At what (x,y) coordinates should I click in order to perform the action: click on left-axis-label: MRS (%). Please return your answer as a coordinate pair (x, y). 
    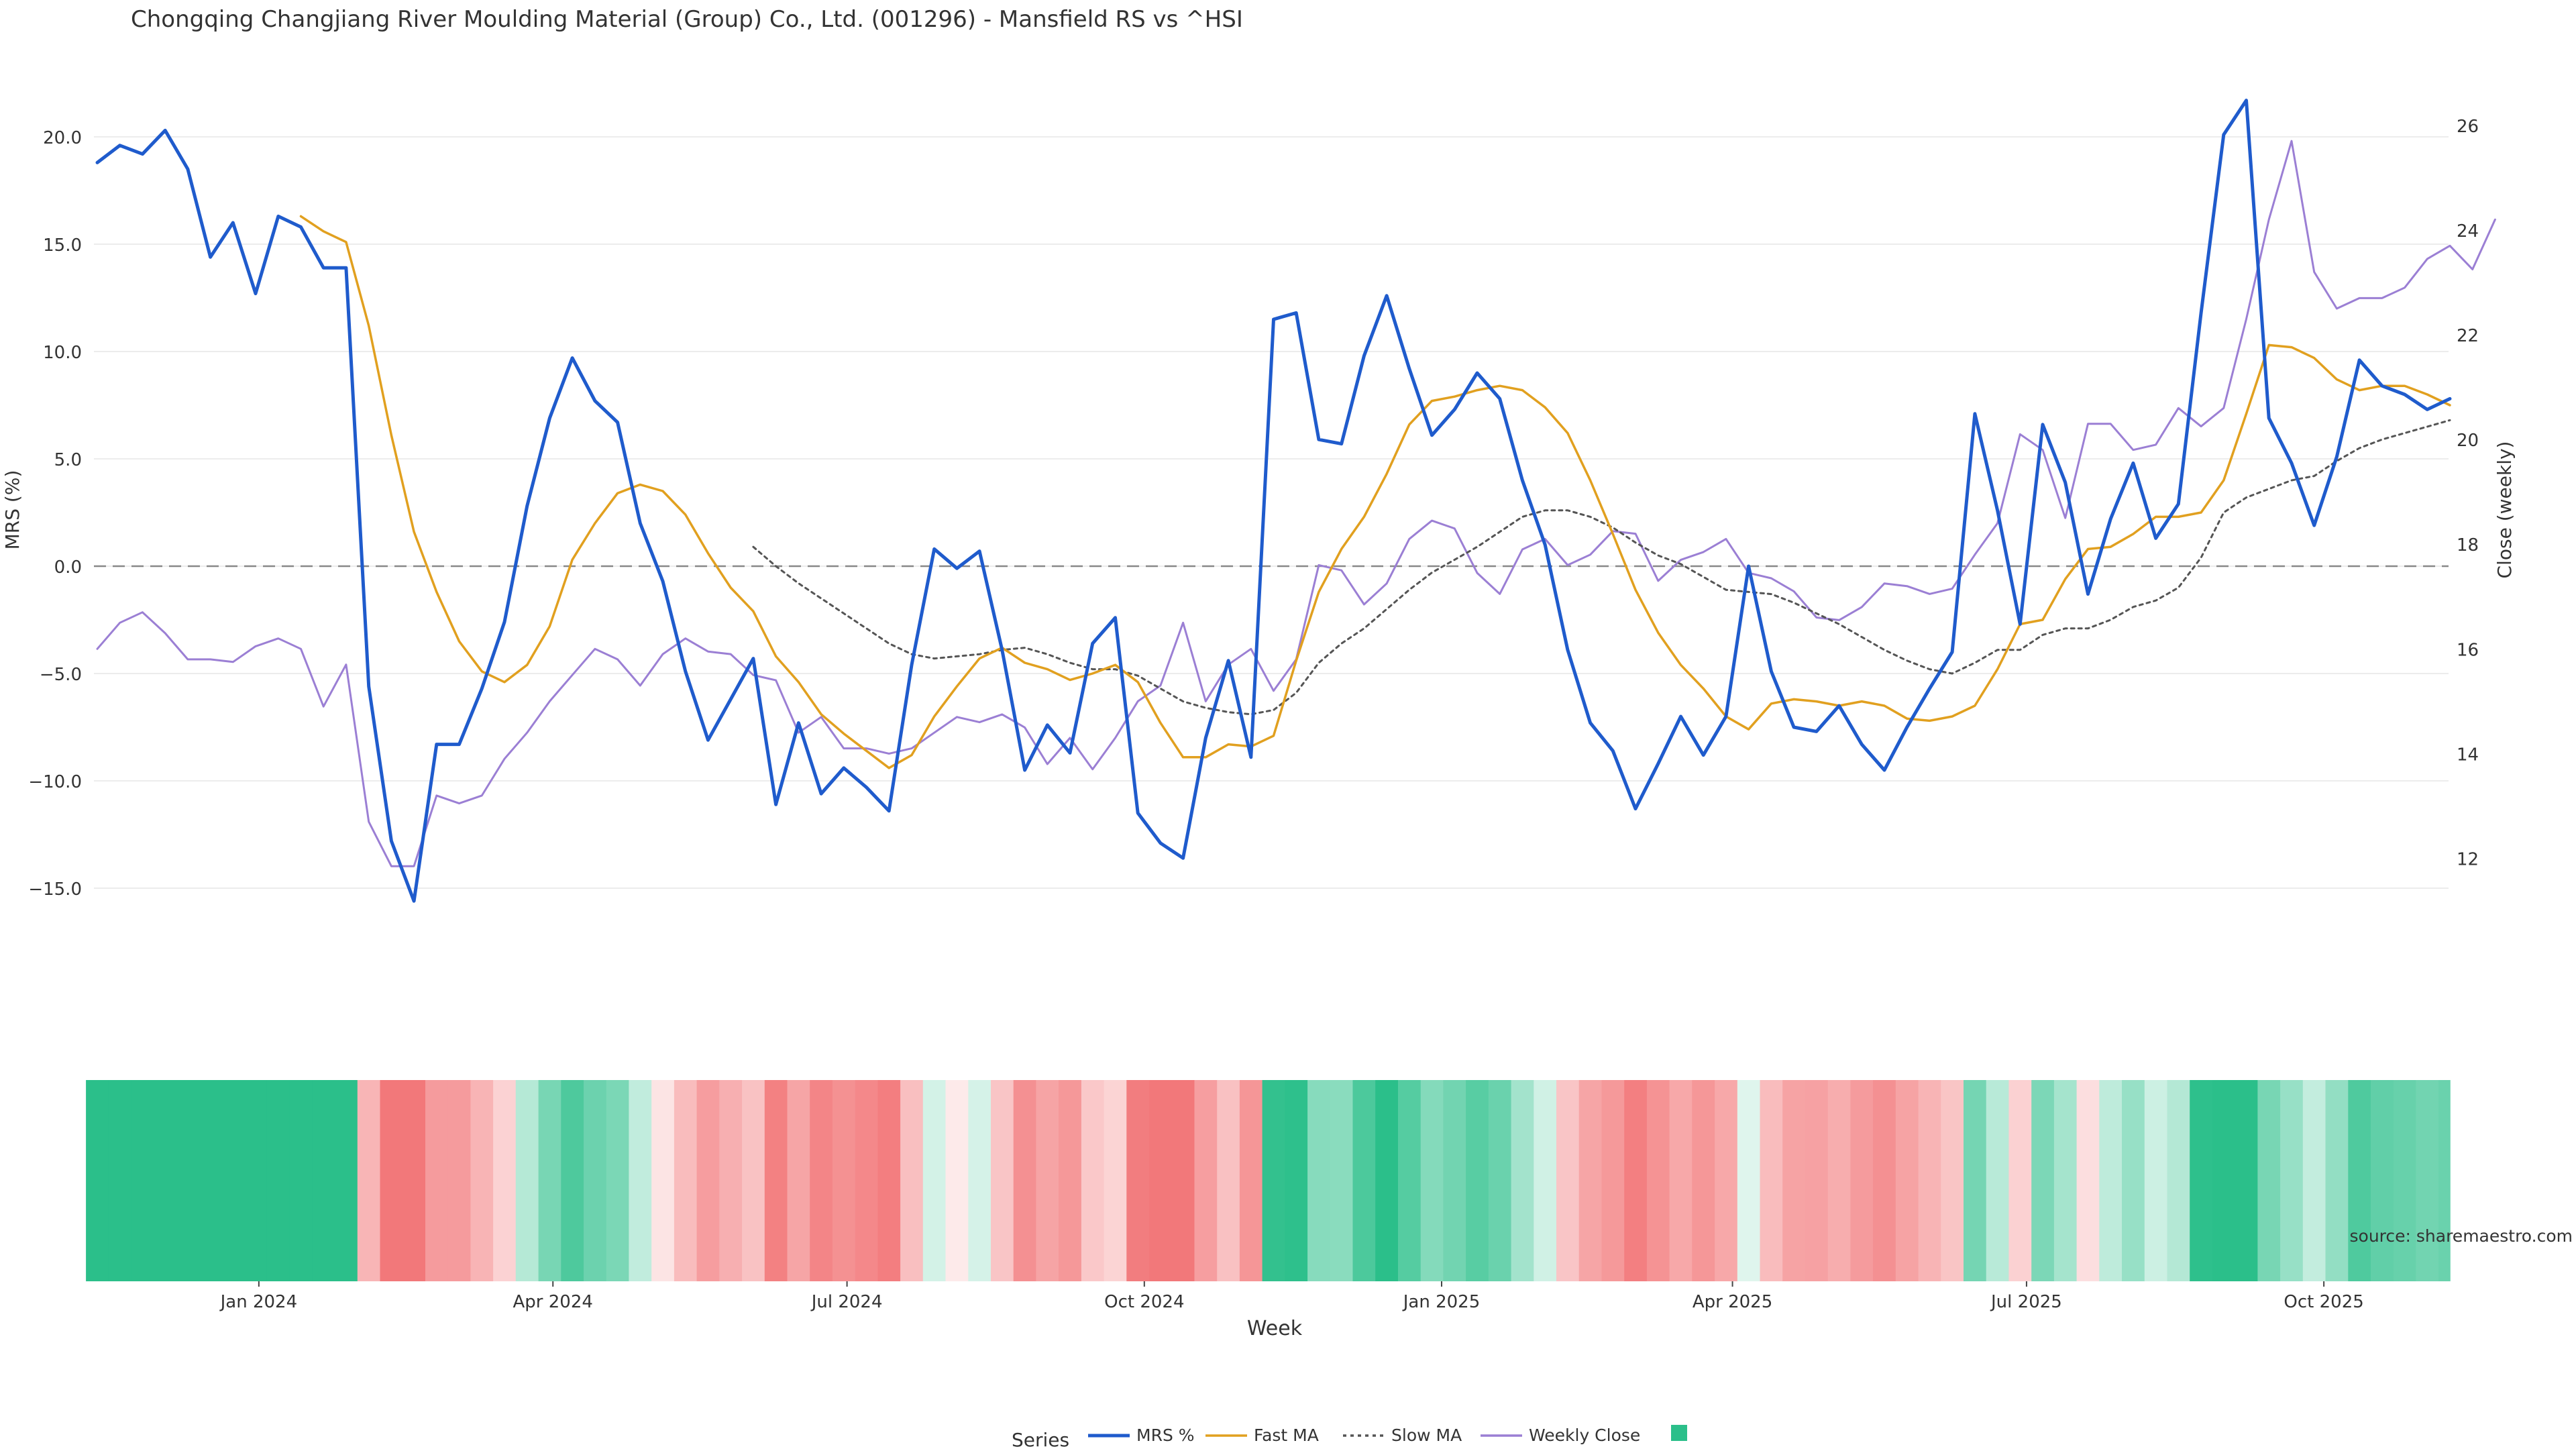
    Looking at the image, I should click on (12, 510).